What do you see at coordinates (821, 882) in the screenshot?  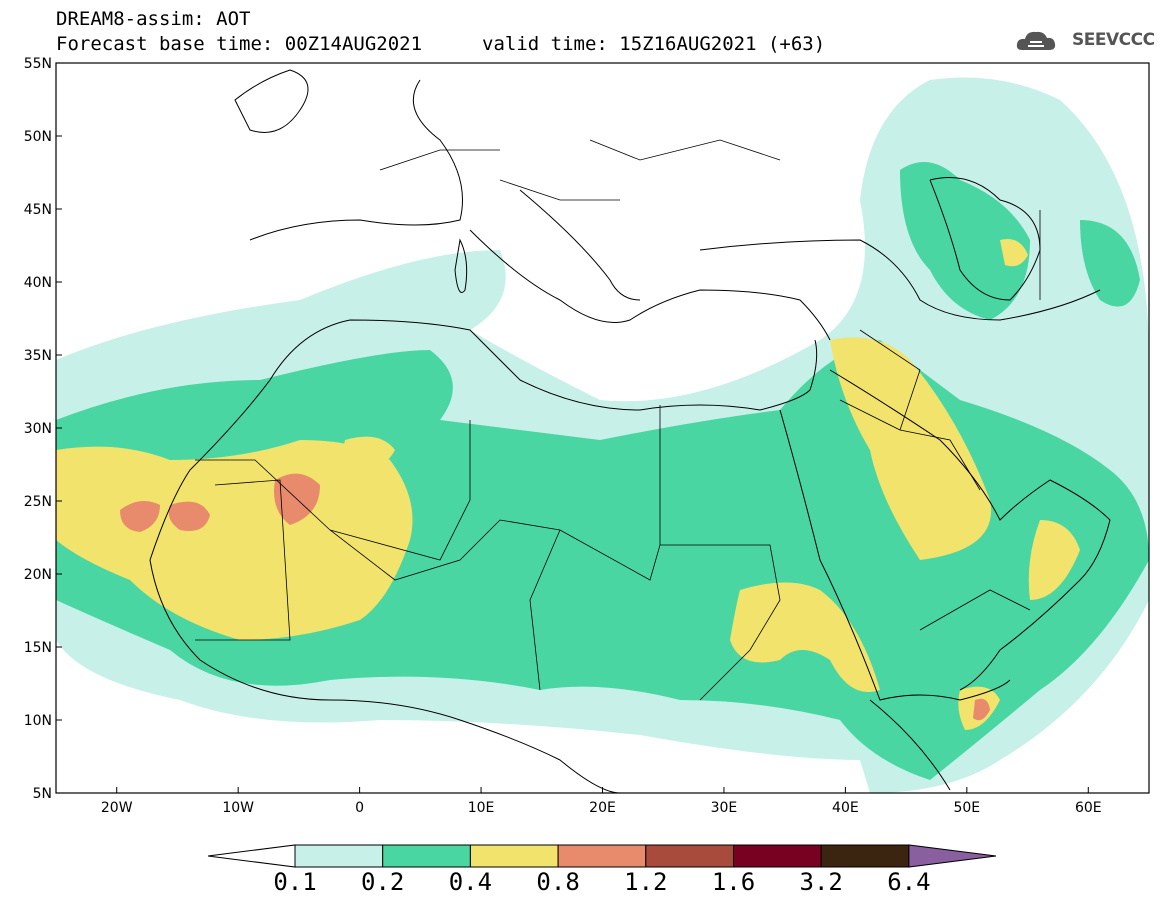 I see `colorbar-label: 3.2` at bounding box center [821, 882].